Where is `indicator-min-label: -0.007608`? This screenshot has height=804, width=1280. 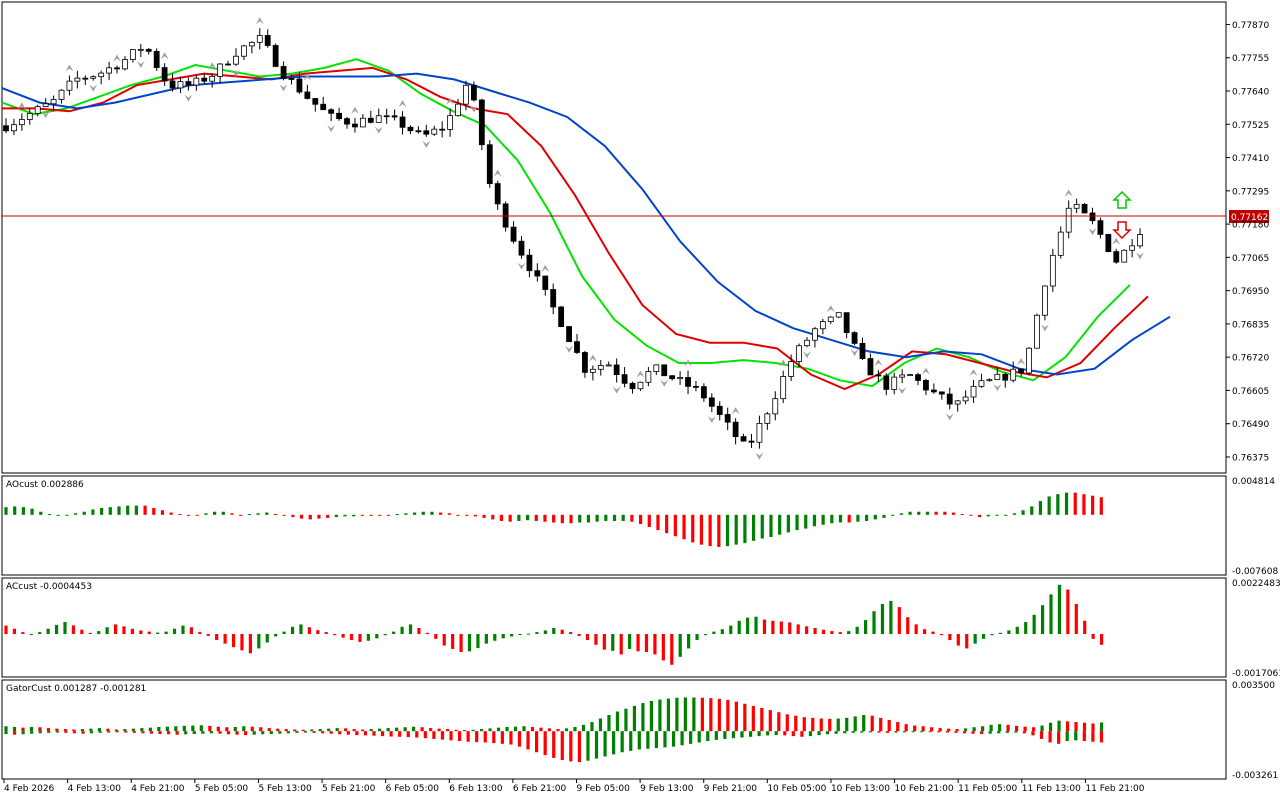
indicator-min-label: -0.007608 is located at coordinates (1255, 572).